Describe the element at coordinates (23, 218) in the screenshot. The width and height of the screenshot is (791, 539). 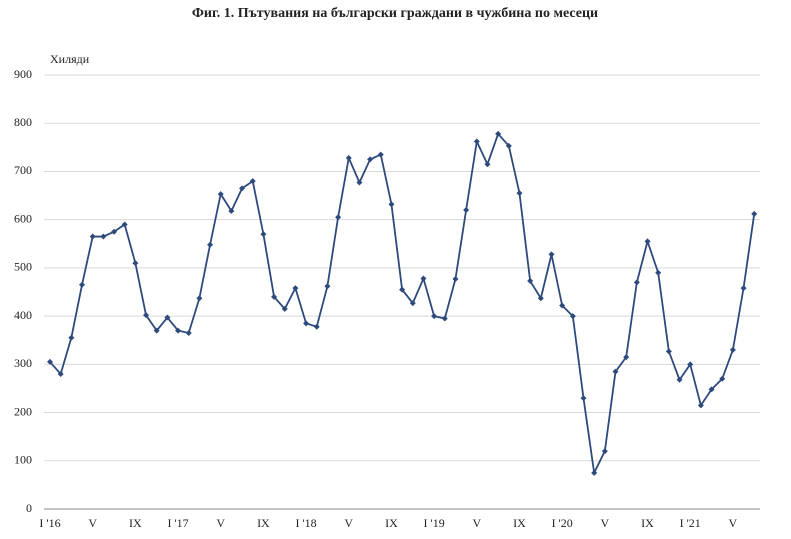
I see `y-tick-label: 600` at that location.